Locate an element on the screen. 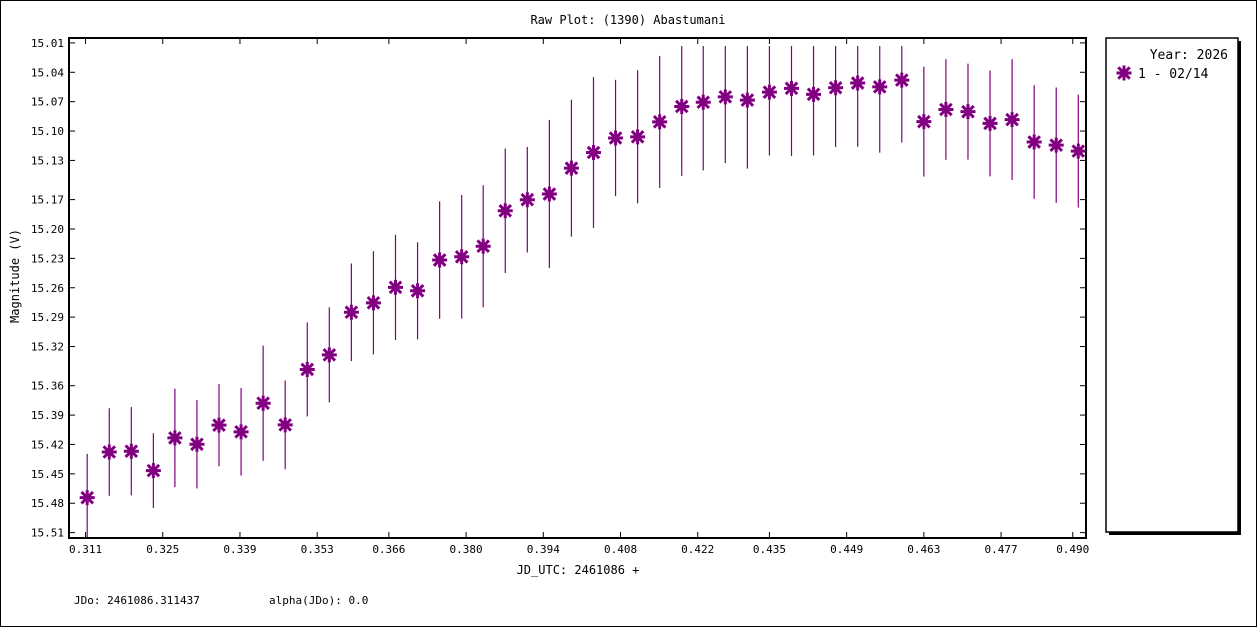  x-tick-label: 0.435 is located at coordinates (769, 549).